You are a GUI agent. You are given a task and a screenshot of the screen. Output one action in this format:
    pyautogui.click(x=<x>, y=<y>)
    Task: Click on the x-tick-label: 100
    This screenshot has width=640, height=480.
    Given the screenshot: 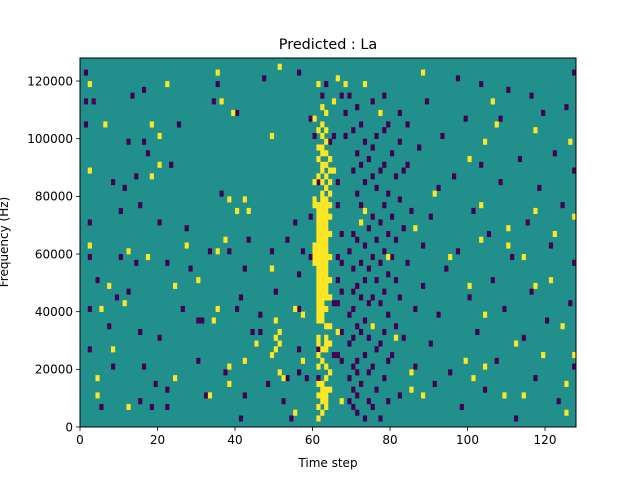 What is the action you would take?
    pyautogui.click(x=467, y=440)
    